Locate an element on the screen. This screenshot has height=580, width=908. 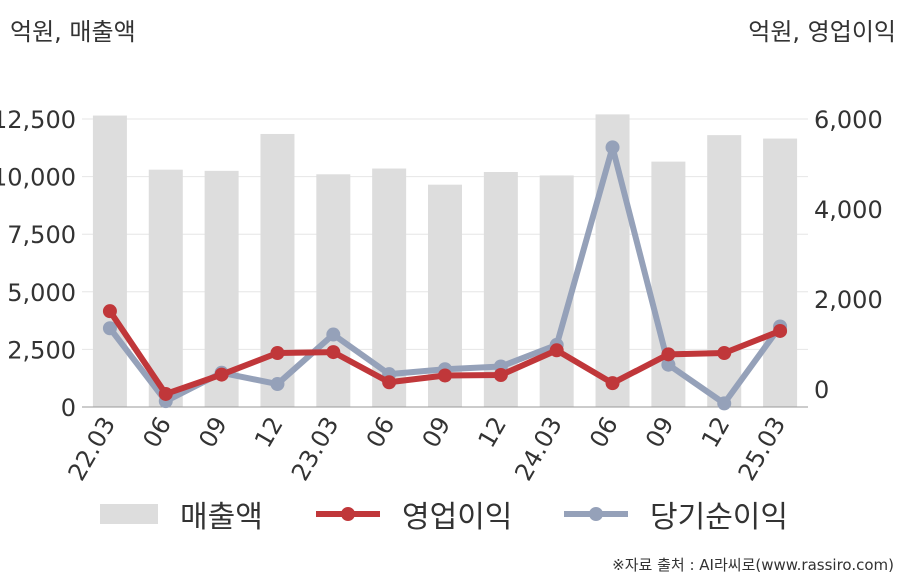
legend-label-net-income: 당기순이익 is located at coordinates (719, 517).